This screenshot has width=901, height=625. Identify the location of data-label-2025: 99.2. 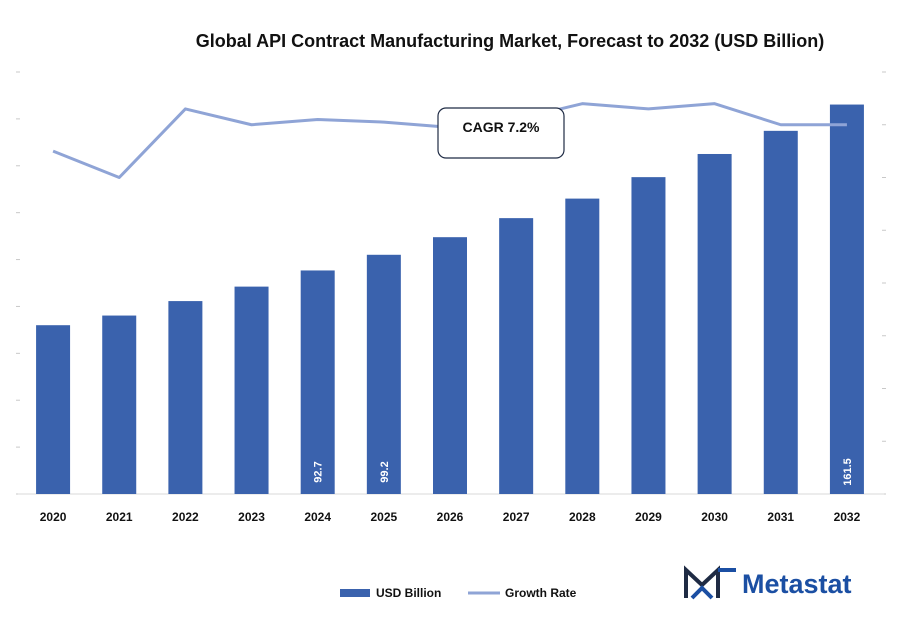
(385, 471).